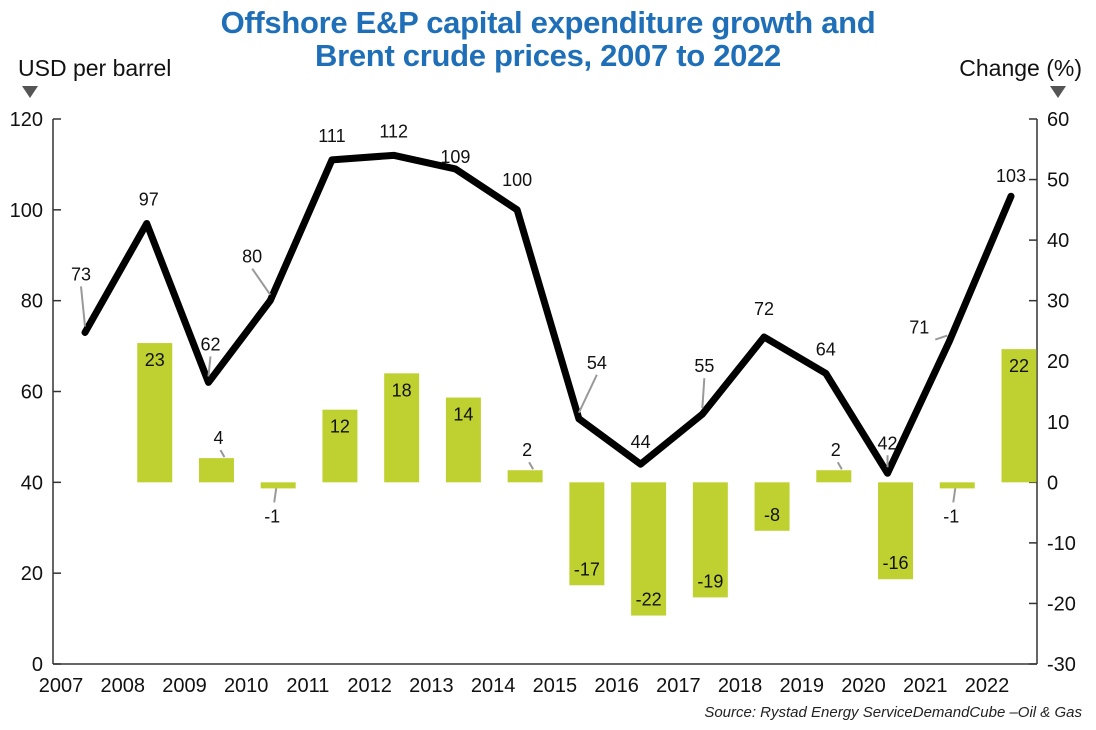 Image resolution: width=1096 pixels, height=730 pixels. Describe the element at coordinates (402, 390) in the screenshot. I see `bar-data-label: 18` at that location.